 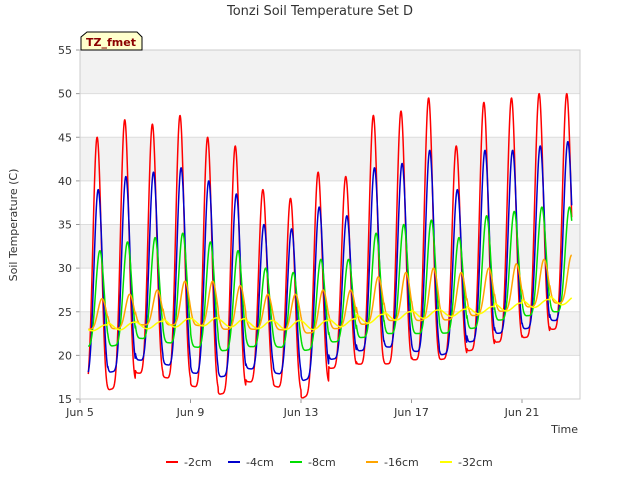 I want to click on y-tick-label: 55, so click(x=65, y=50).